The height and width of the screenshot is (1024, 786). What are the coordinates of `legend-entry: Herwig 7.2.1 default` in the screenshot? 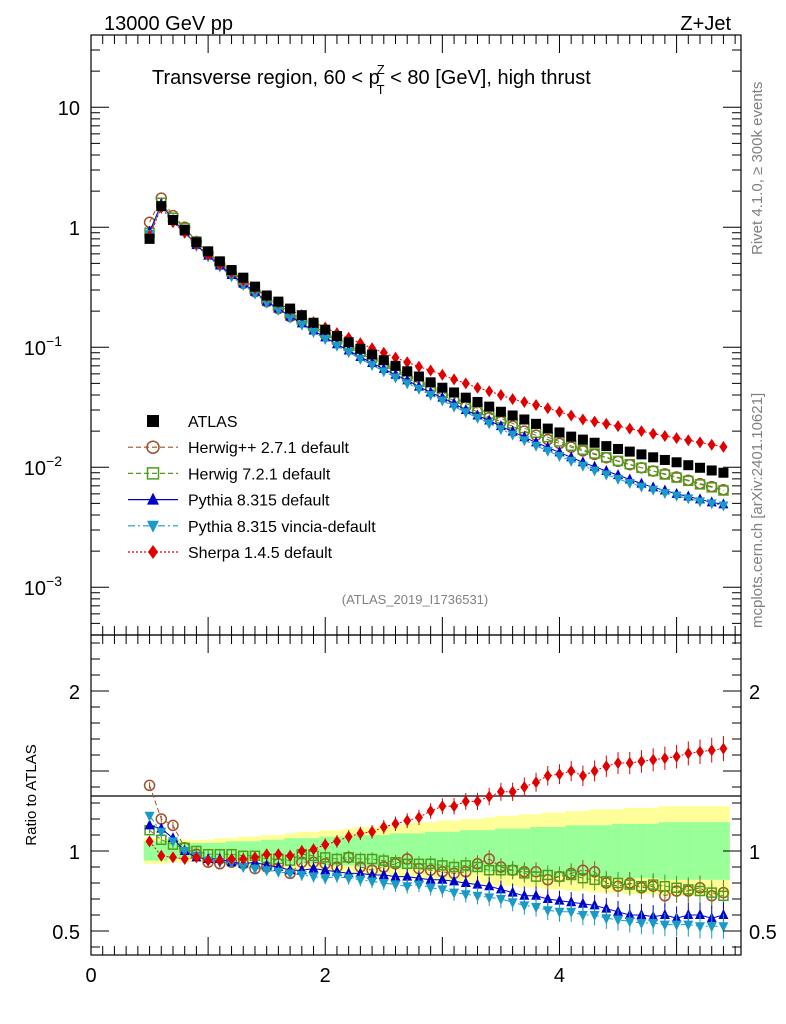 It's located at (229, 474).